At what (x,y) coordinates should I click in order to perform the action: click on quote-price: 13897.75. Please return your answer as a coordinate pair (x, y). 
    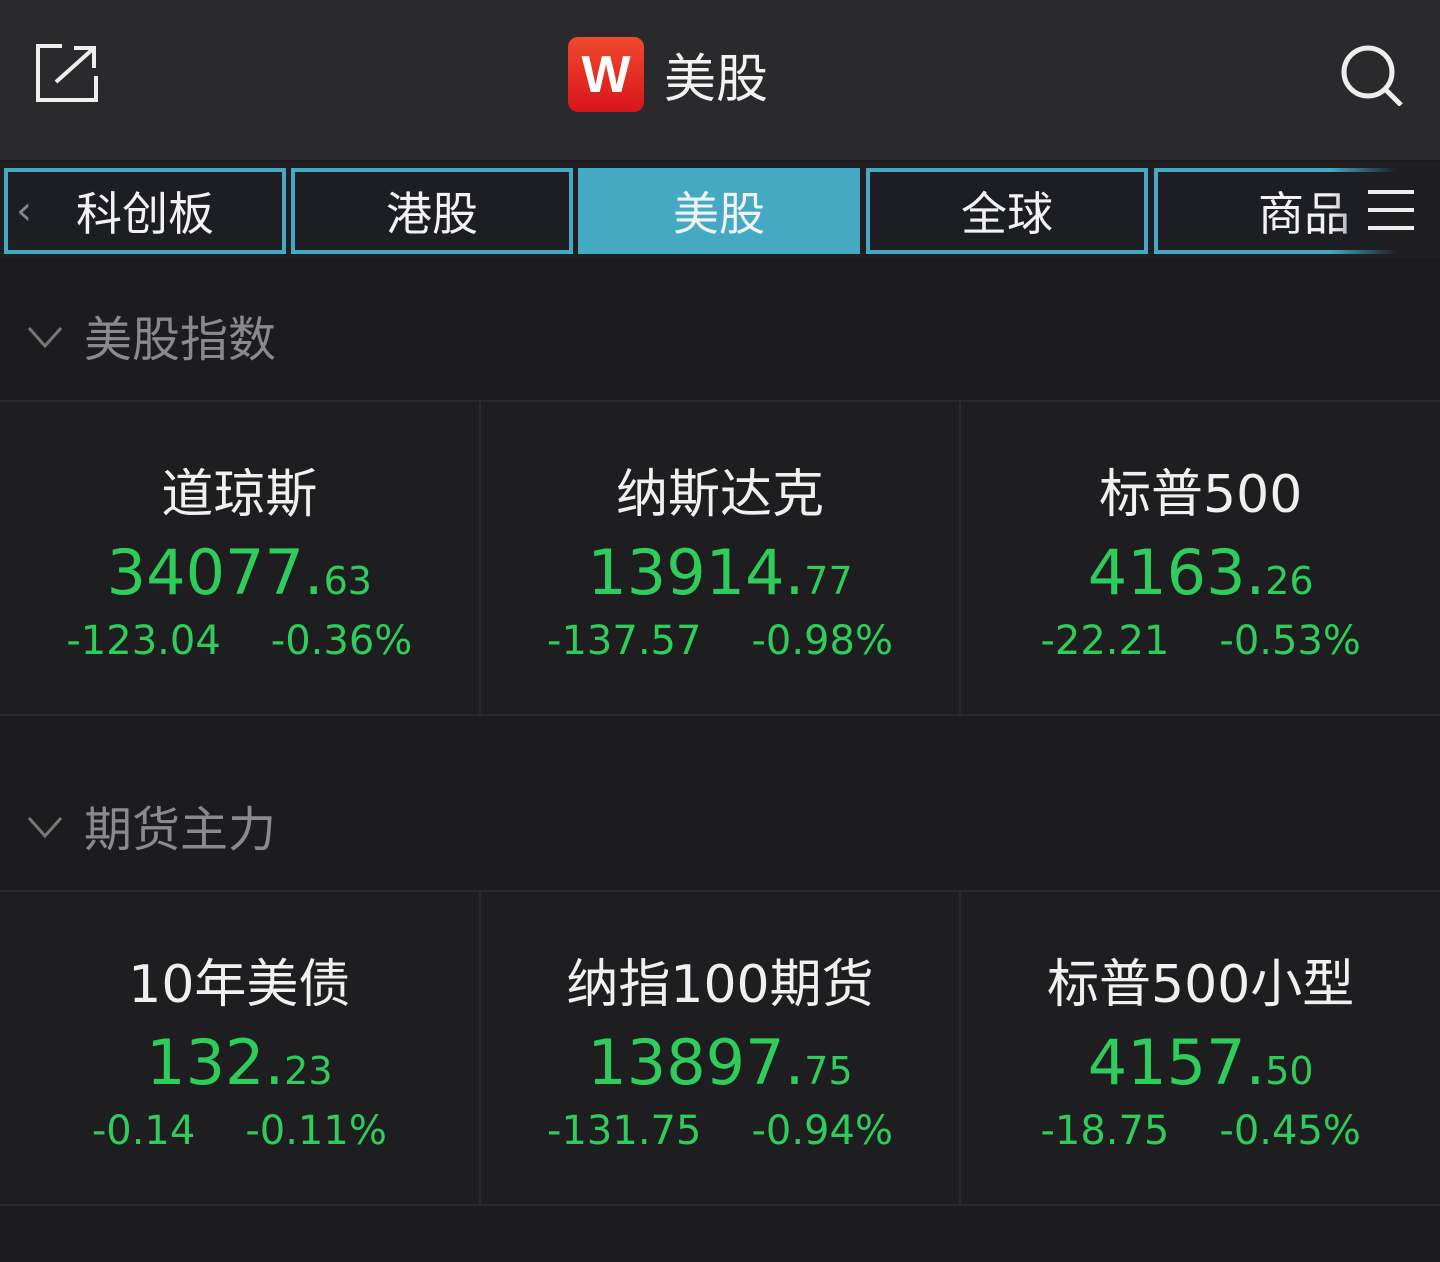
    Looking at the image, I should click on (720, 1064).